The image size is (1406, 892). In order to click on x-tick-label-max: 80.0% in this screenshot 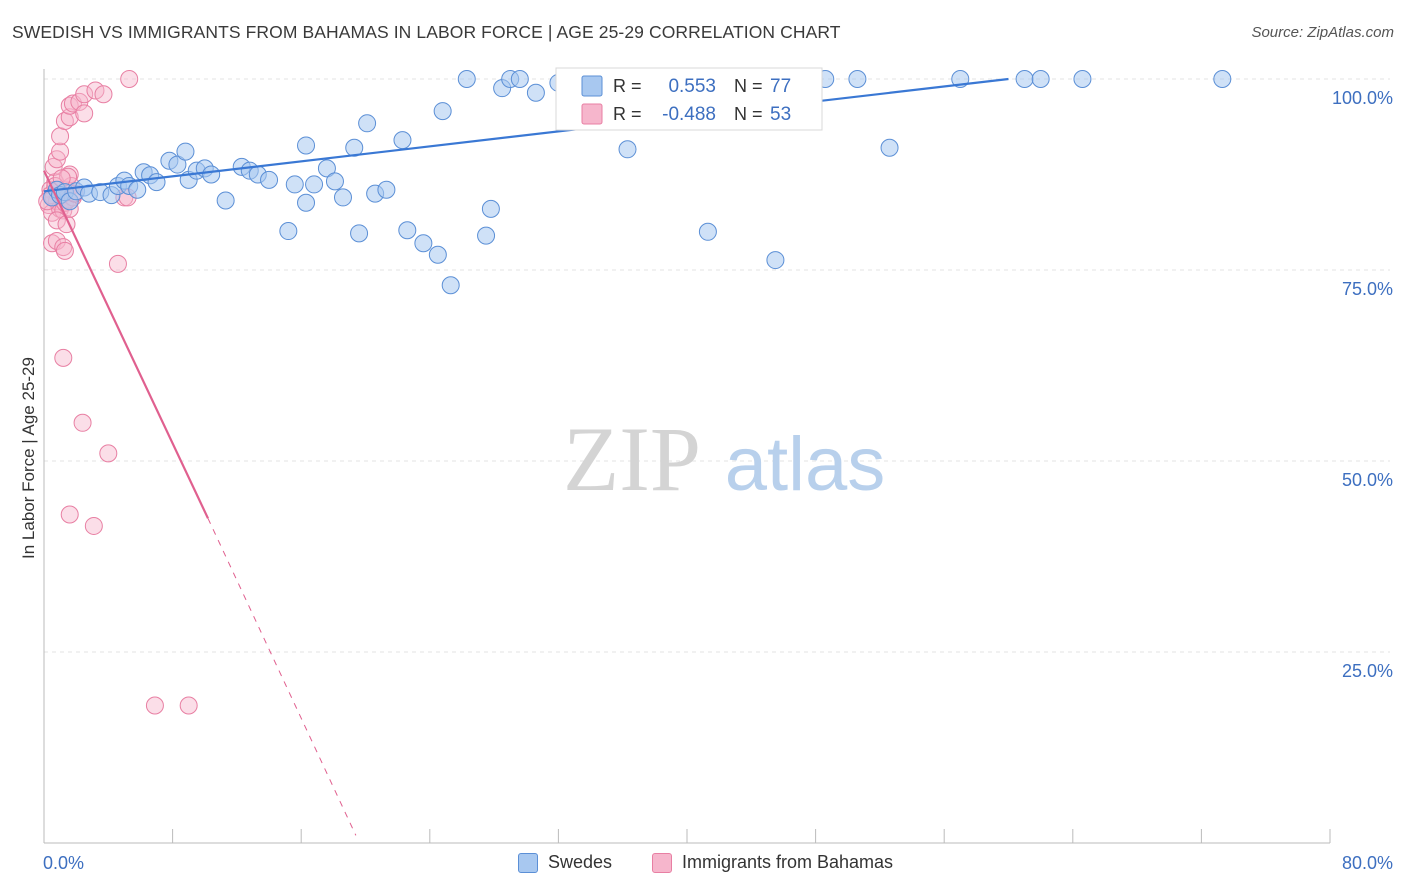, I will do `click(1367, 863)`.